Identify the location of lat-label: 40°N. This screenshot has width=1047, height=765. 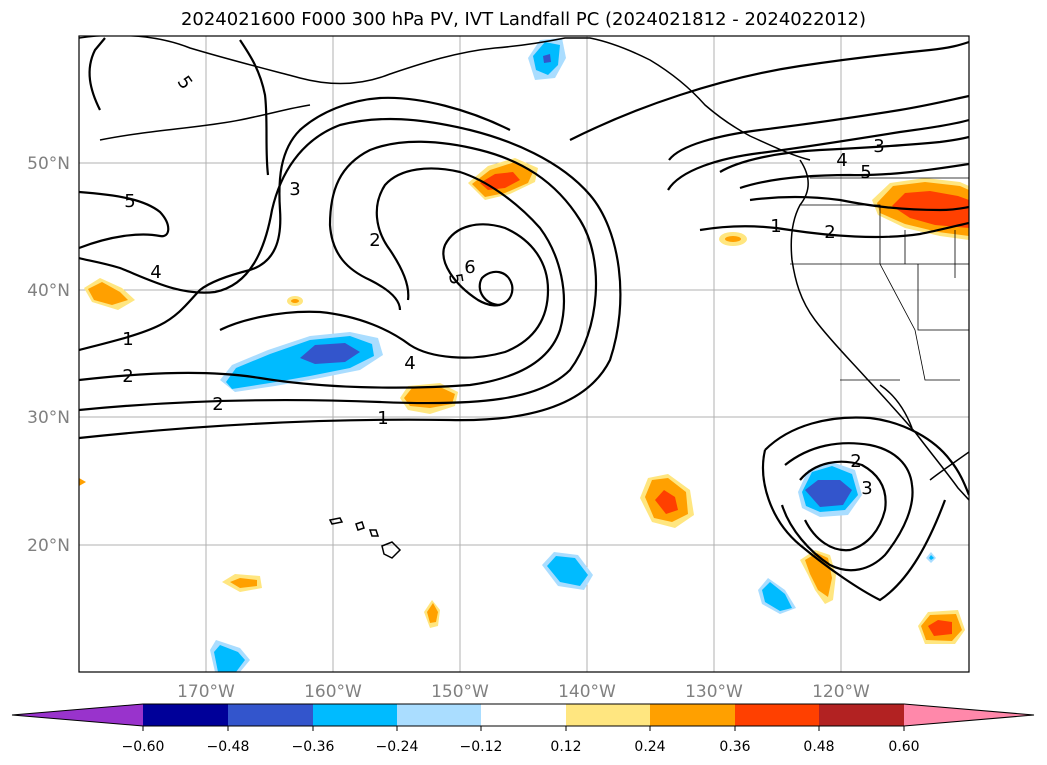
(48, 291).